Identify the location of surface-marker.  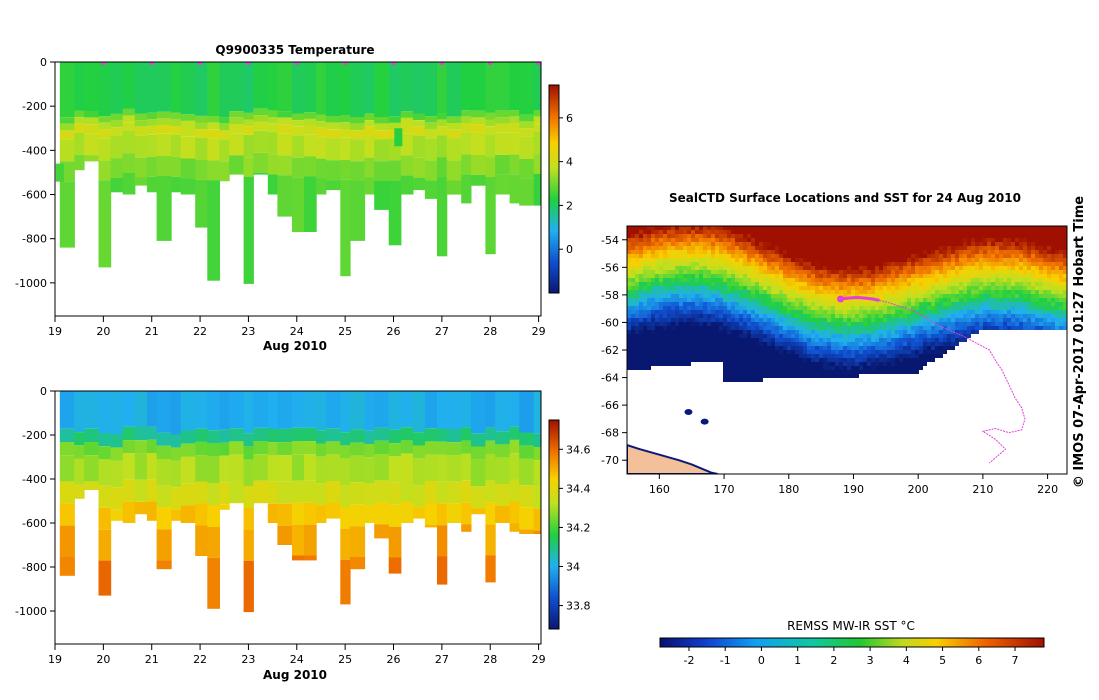
(393, 64).